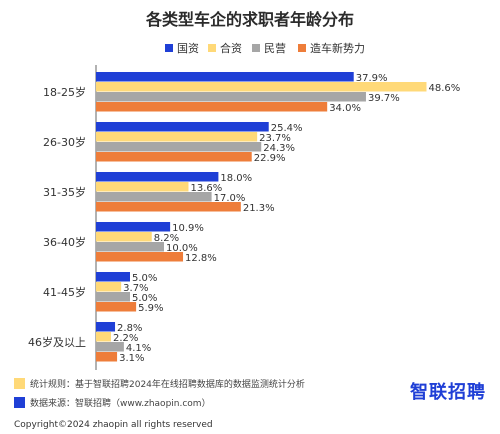 Image resolution: width=500 pixels, height=434 pixels. I want to click on bar-value-label: 48.6%, so click(444, 88).